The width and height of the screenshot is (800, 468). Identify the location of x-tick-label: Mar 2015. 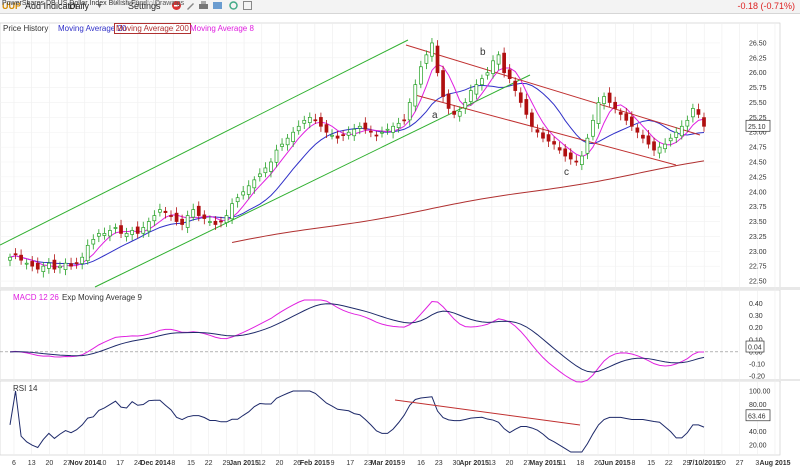
(386, 463).